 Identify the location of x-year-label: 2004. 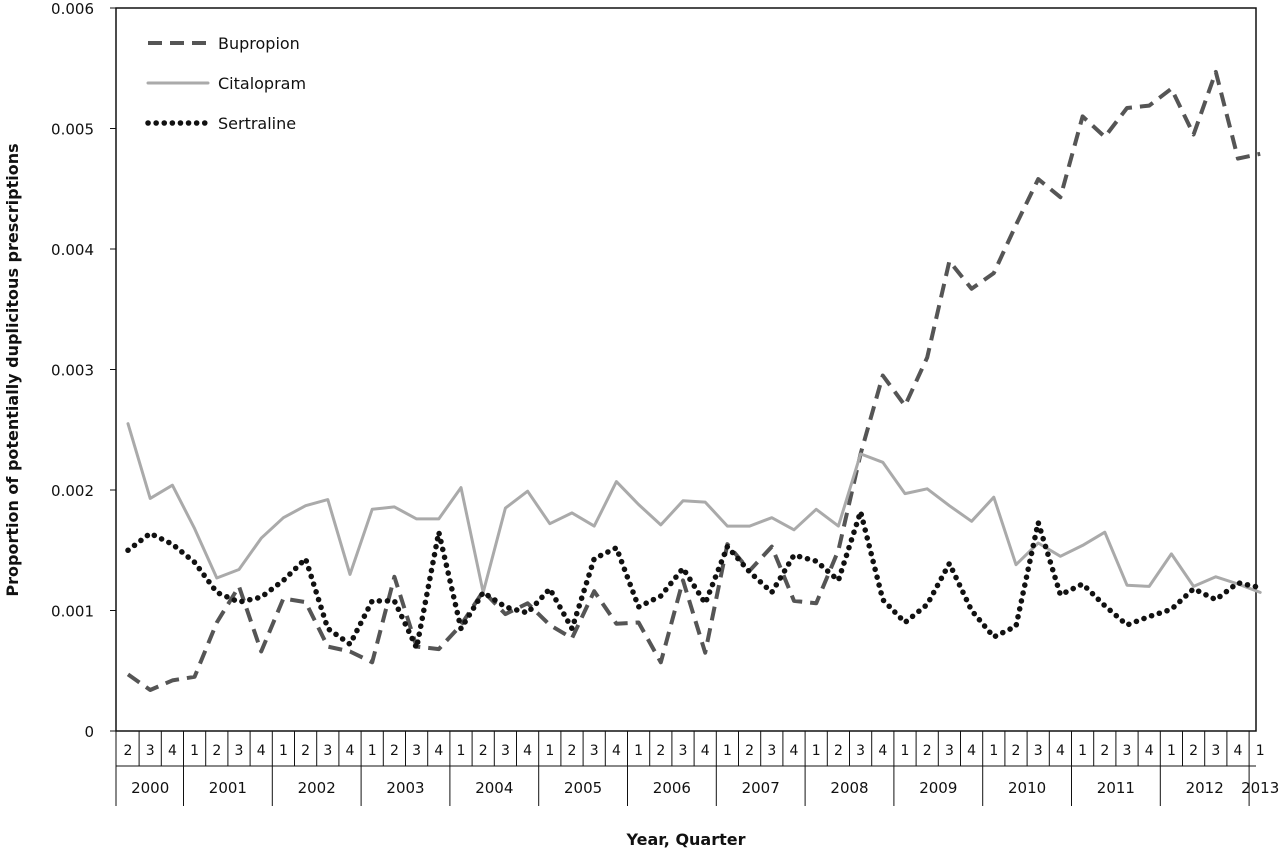
(494, 788).